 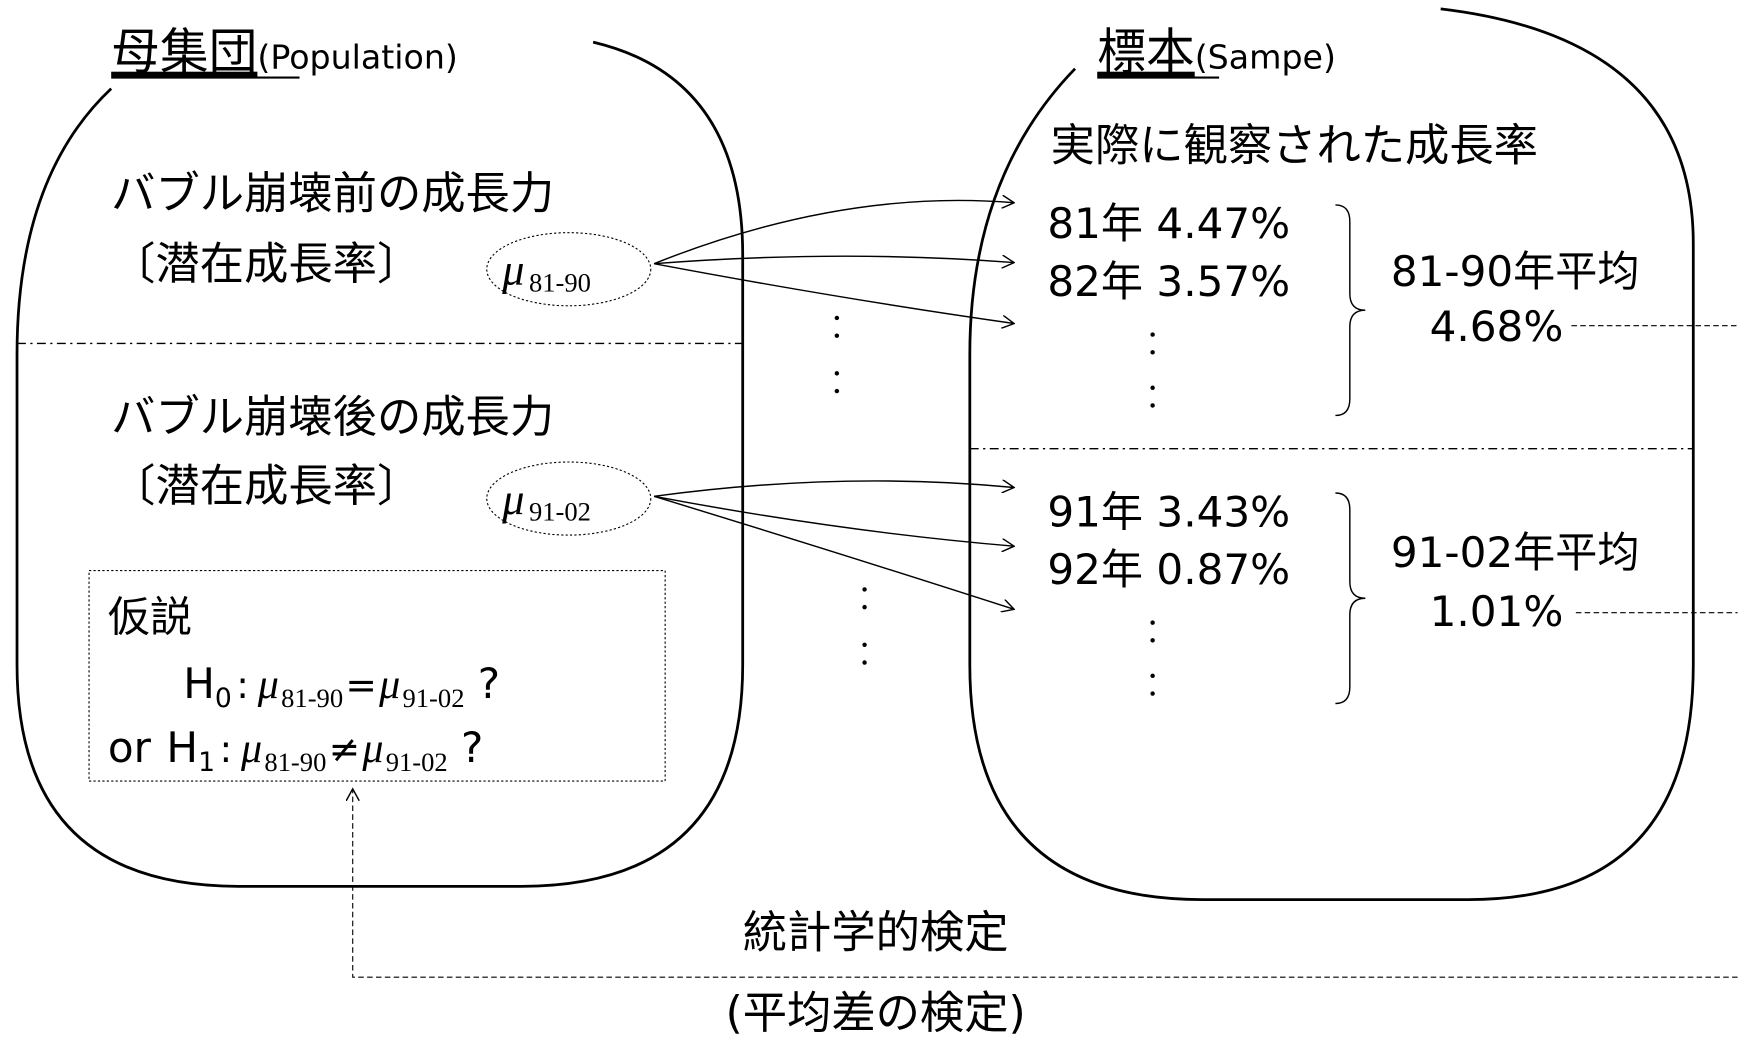 I want to click on sample-row: 82年 3.57%, so click(x=1168, y=281).